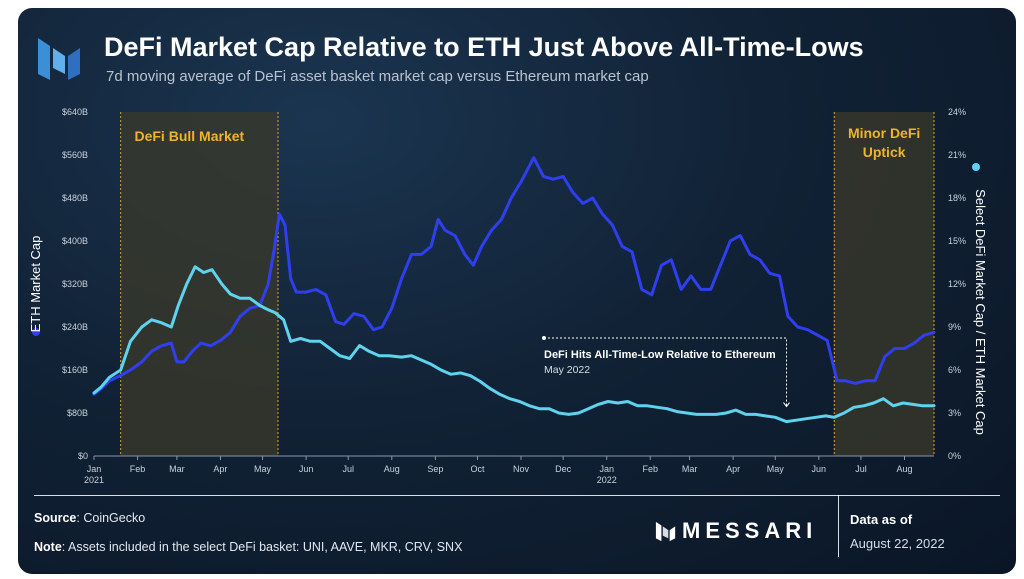 The image size is (1024, 579). What do you see at coordinates (607, 480) in the screenshot?
I see `x-tick-sublabel: 2022` at bounding box center [607, 480].